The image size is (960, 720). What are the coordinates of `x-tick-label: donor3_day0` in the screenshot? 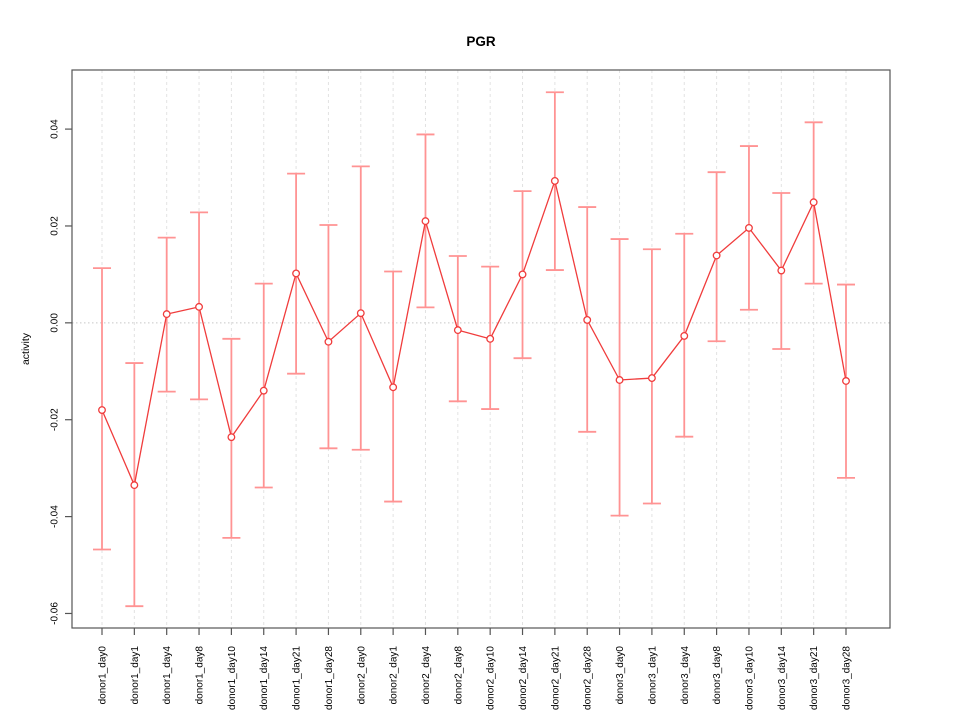 It's located at (620, 675).